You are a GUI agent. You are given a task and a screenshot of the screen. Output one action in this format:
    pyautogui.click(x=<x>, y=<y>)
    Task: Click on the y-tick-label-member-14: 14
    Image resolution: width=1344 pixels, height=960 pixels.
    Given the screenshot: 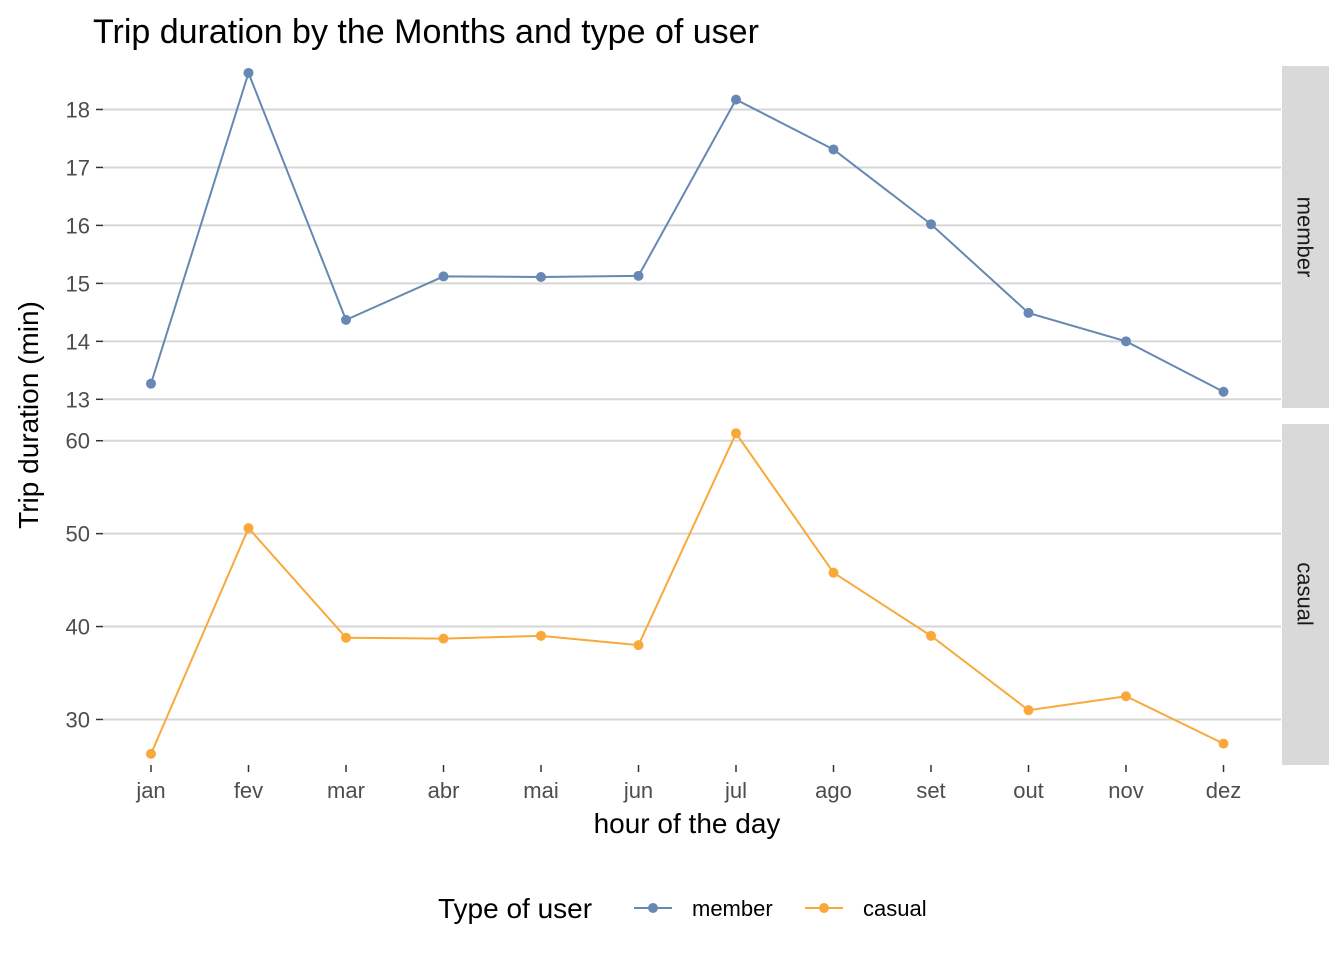 What is the action you would take?
    pyautogui.click(x=78, y=341)
    